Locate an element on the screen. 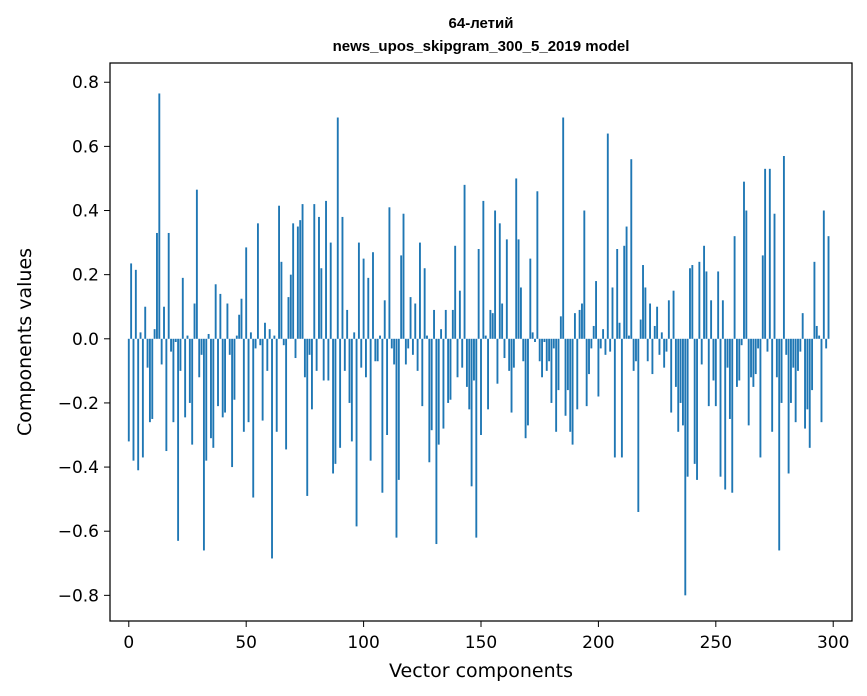  x-tick-label: 0 is located at coordinates (128, 643).